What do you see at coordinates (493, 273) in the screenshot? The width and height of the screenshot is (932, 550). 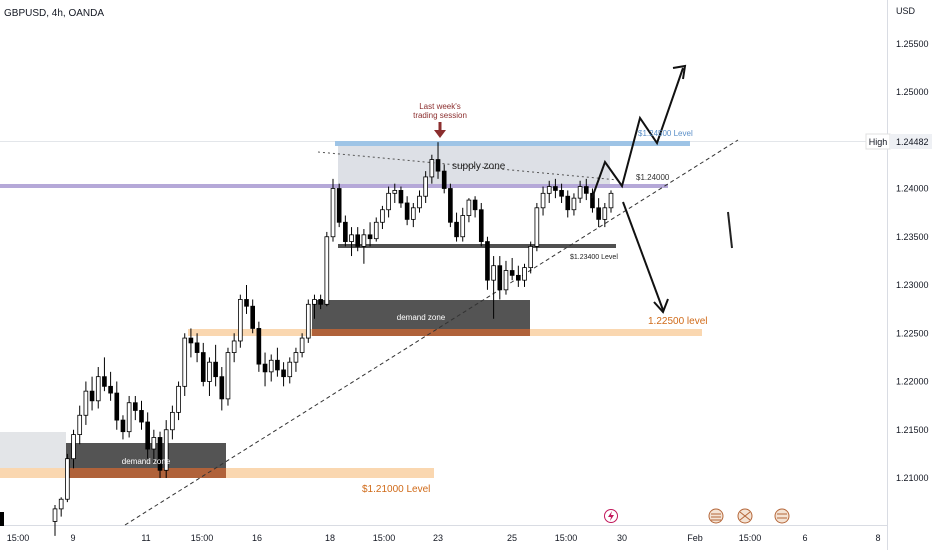 I see `candle-body-up` at bounding box center [493, 273].